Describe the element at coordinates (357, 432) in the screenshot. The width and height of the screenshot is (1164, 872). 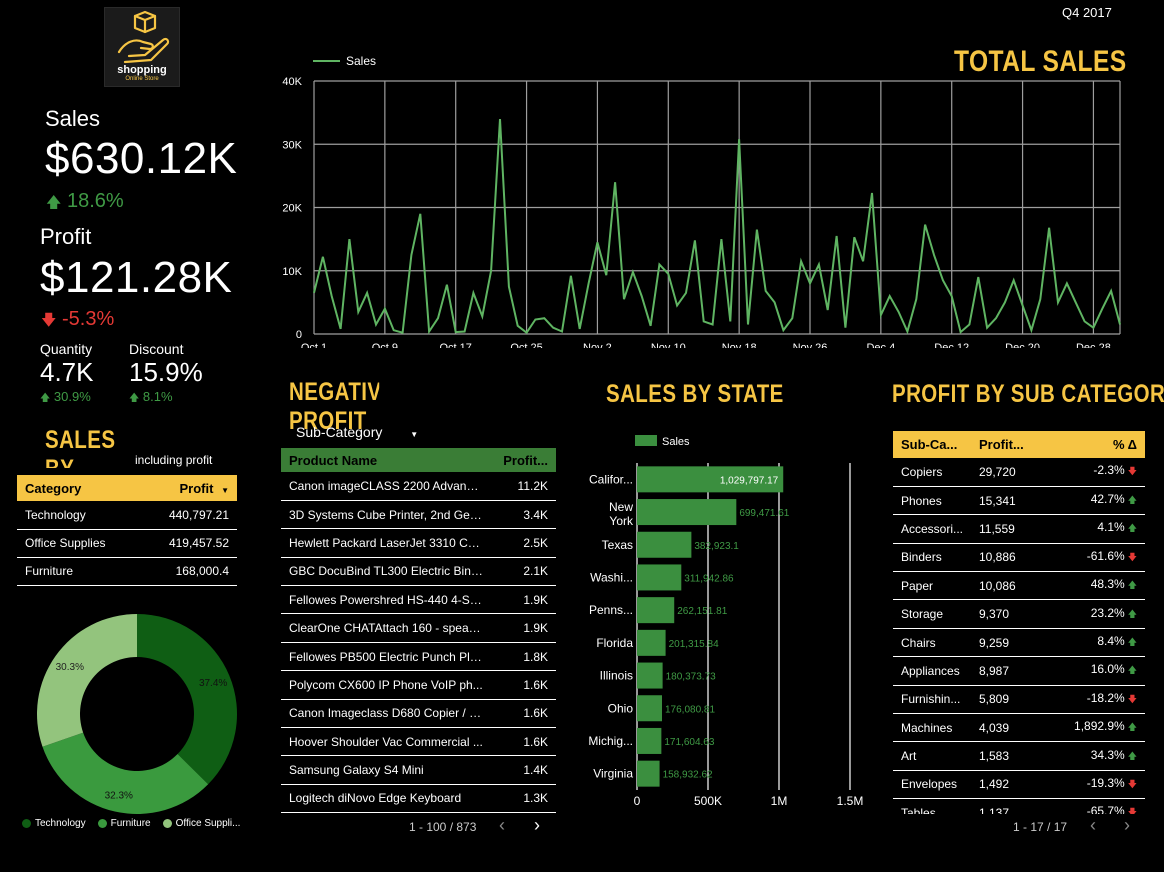
I see `sub-category-filter: Sub-Category ▼` at that location.